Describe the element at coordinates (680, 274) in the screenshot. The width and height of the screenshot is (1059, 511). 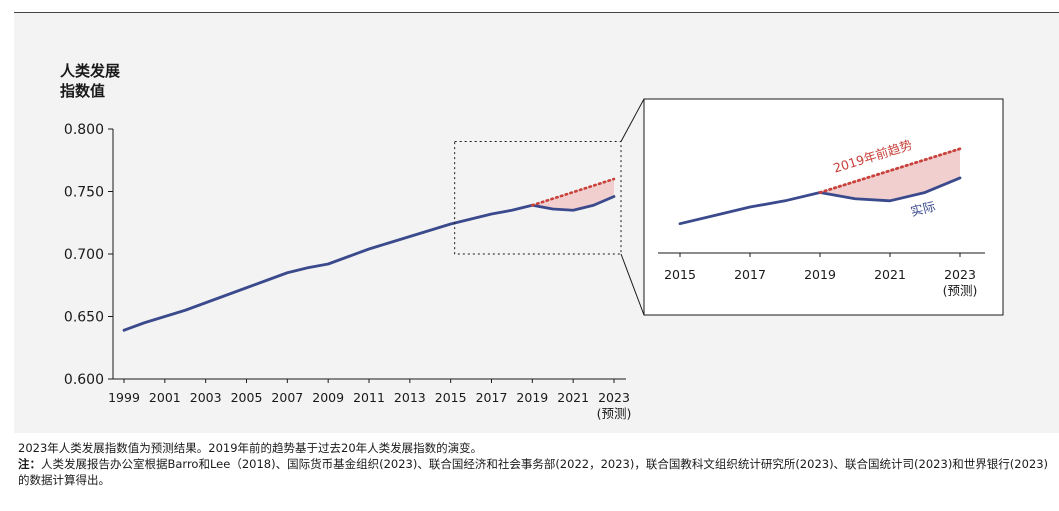
I see `inset-x-tick-label: 2015` at that location.